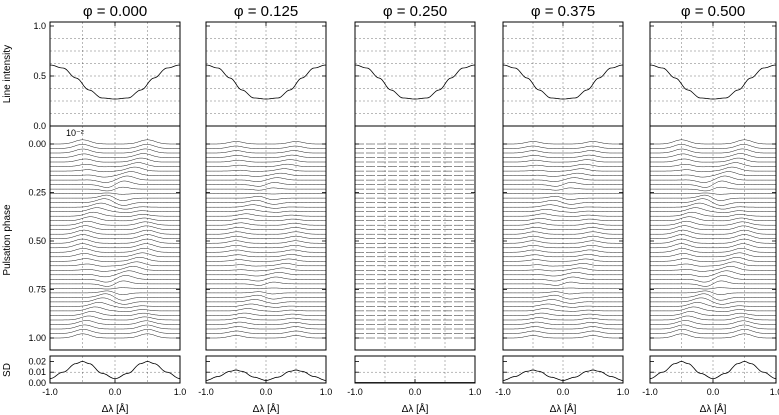 The height and width of the screenshot is (415, 779). What do you see at coordinates (115, 408) in the screenshot?
I see `xlabel-1: Δλ [Å]` at bounding box center [115, 408].